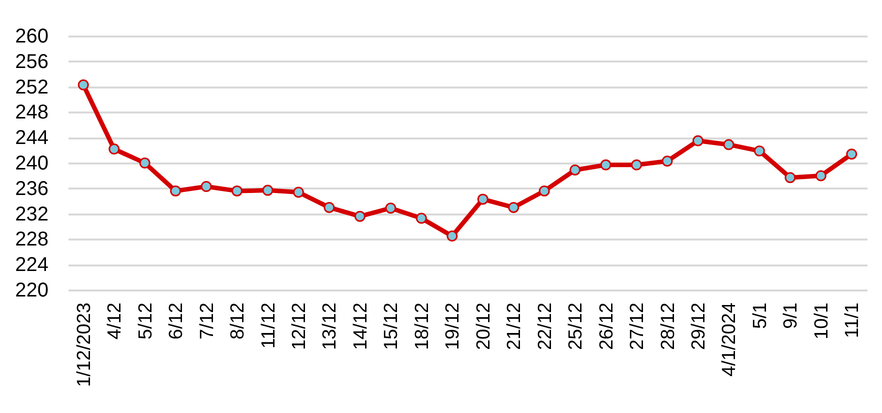 The width and height of the screenshot is (882, 413). I want to click on x-tick-label: 10/1, so click(821, 321).